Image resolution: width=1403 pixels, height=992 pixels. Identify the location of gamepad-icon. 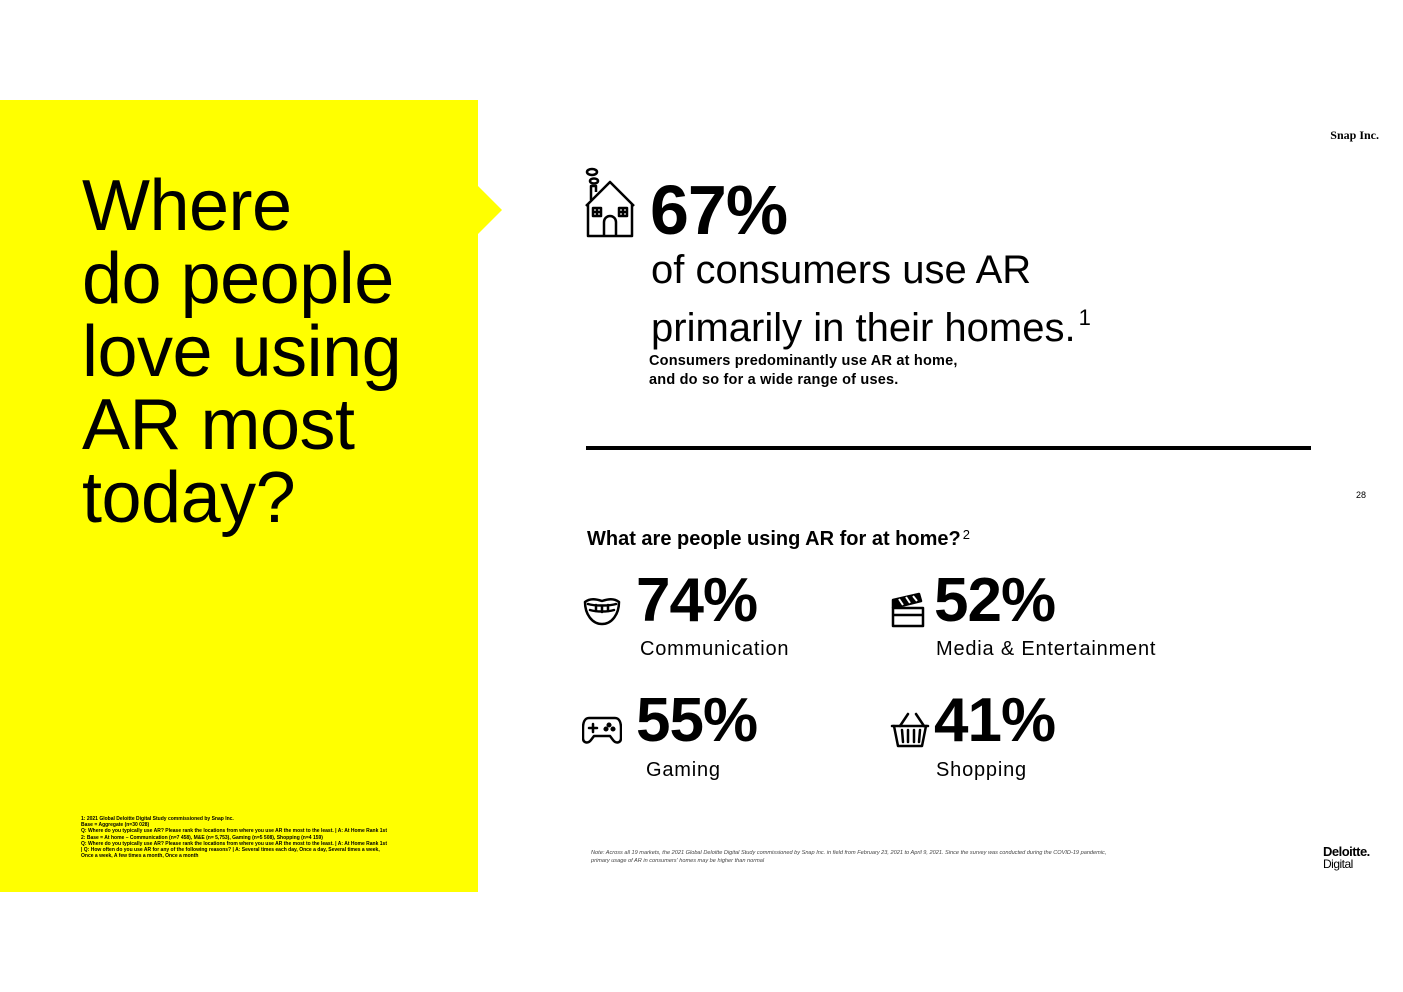
(602, 730).